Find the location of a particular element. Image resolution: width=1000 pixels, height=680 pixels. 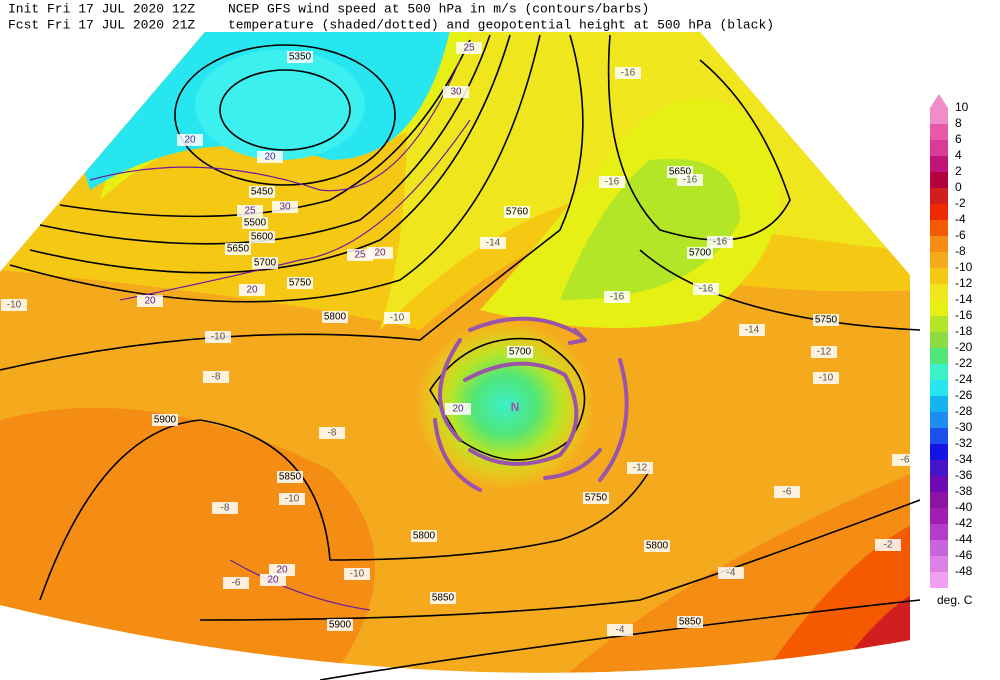

temperature-label: -2 is located at coordinates (888, 545).